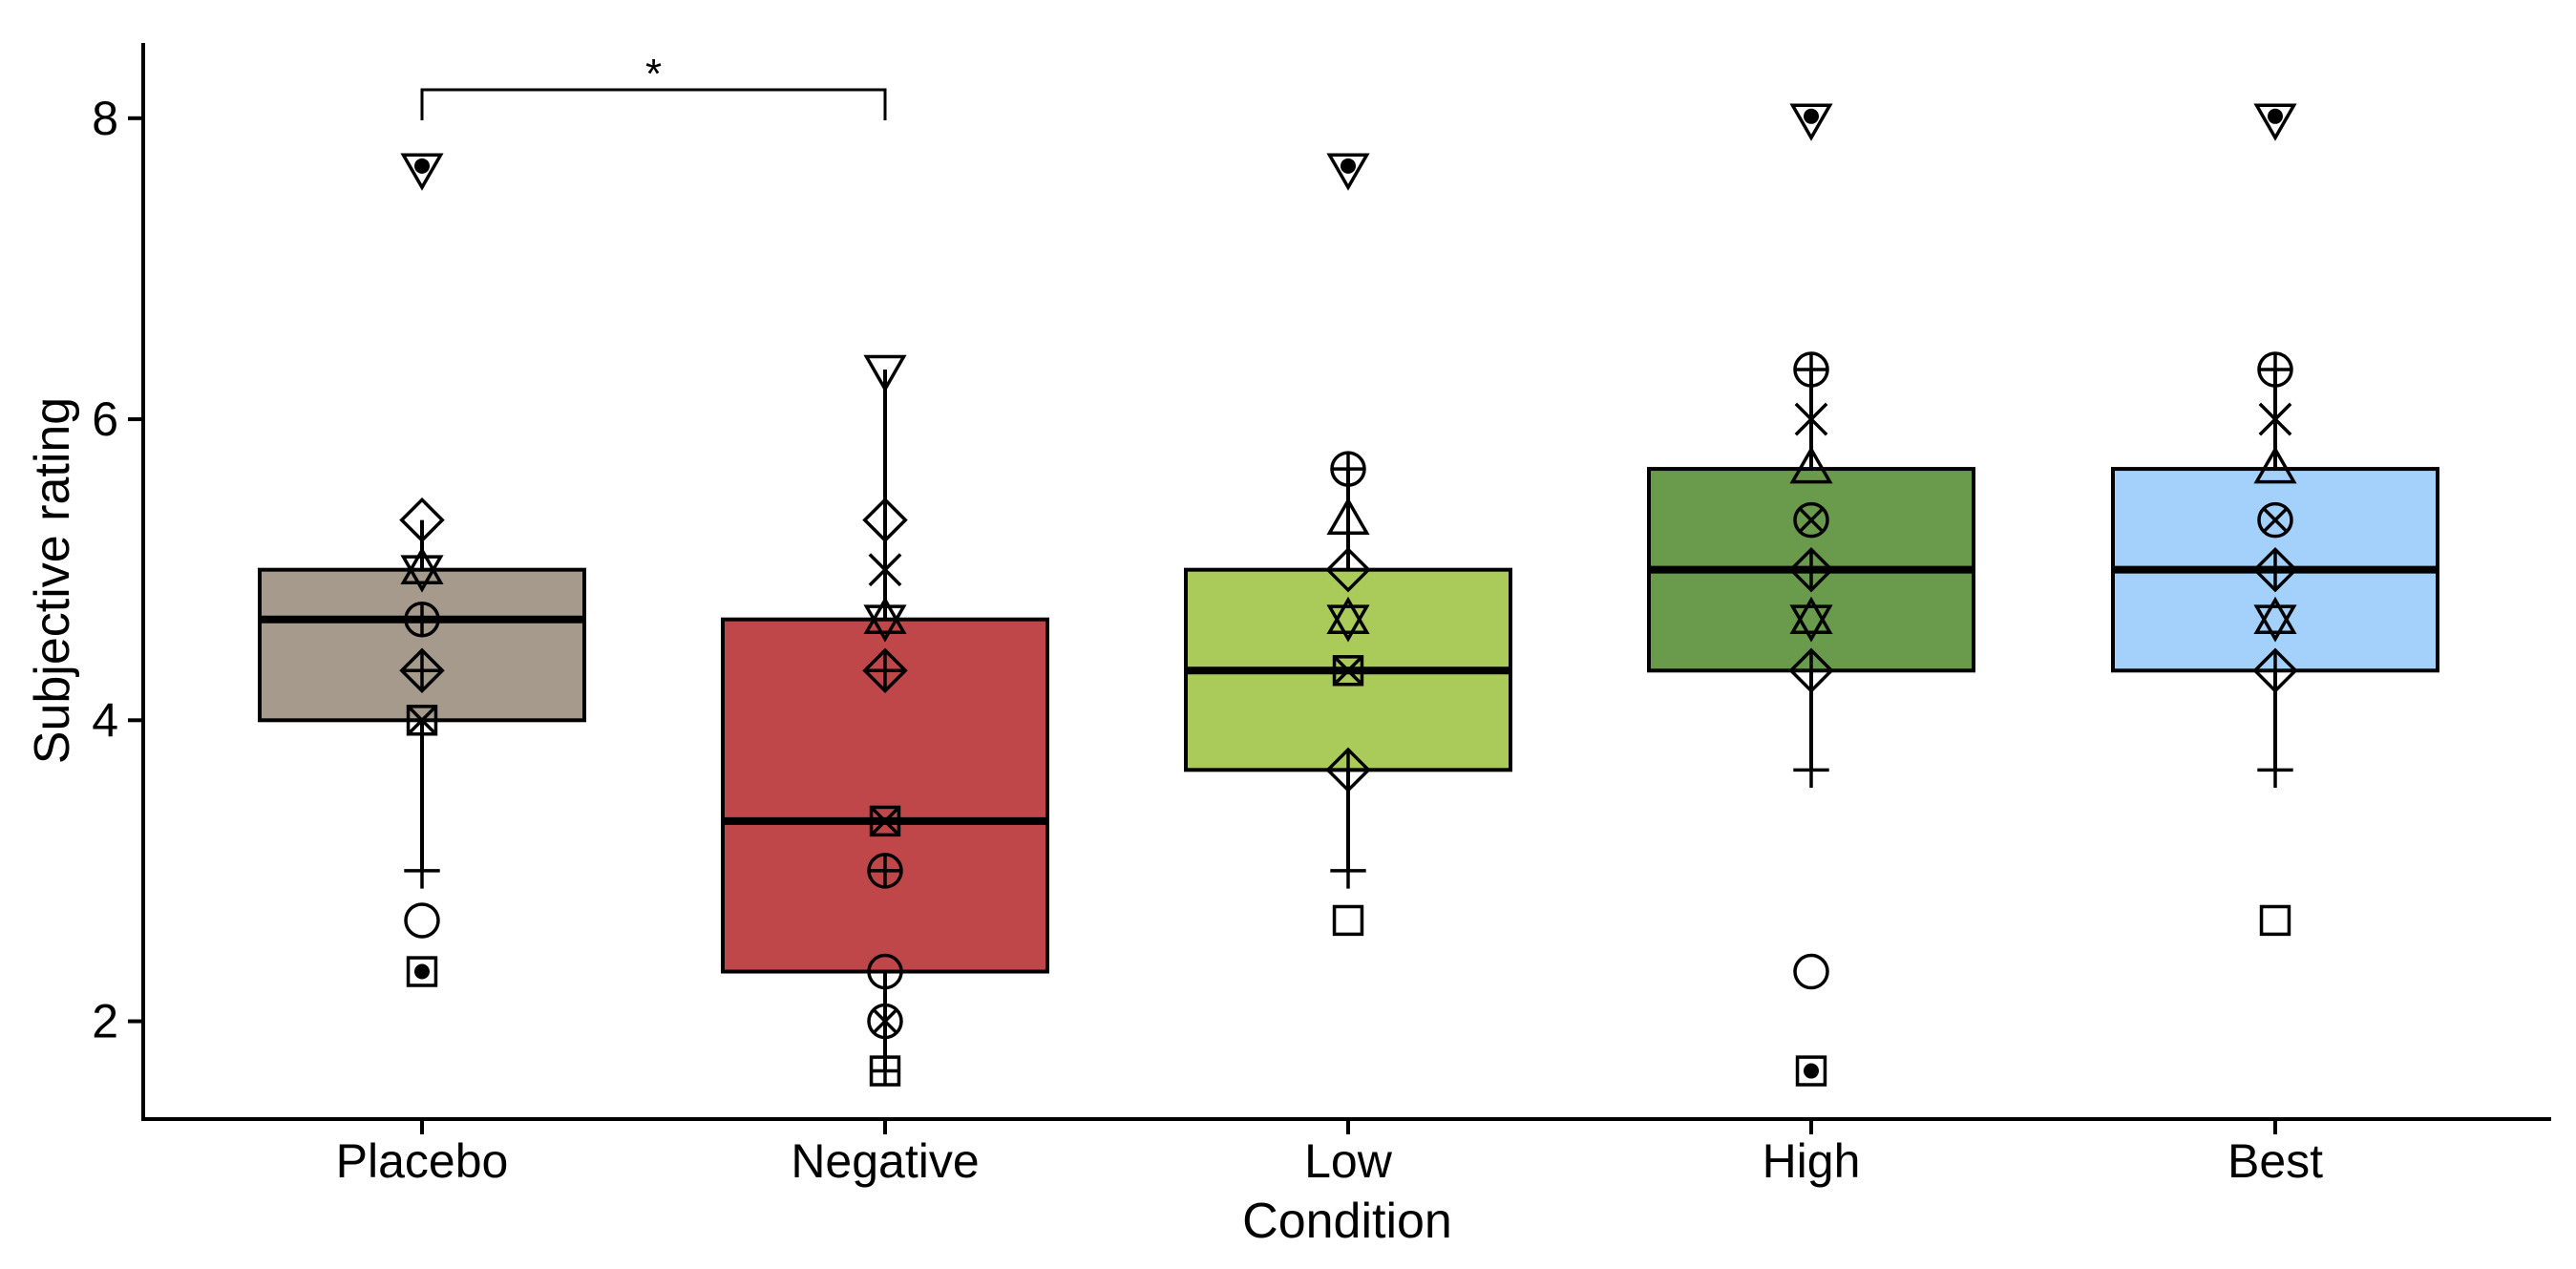 This screenshot has width=2576, height=1269. What do you see at coordinates (105, 419) in the screenshot?
I see `y-tick-label: 6` at bounding box center [105, 419].